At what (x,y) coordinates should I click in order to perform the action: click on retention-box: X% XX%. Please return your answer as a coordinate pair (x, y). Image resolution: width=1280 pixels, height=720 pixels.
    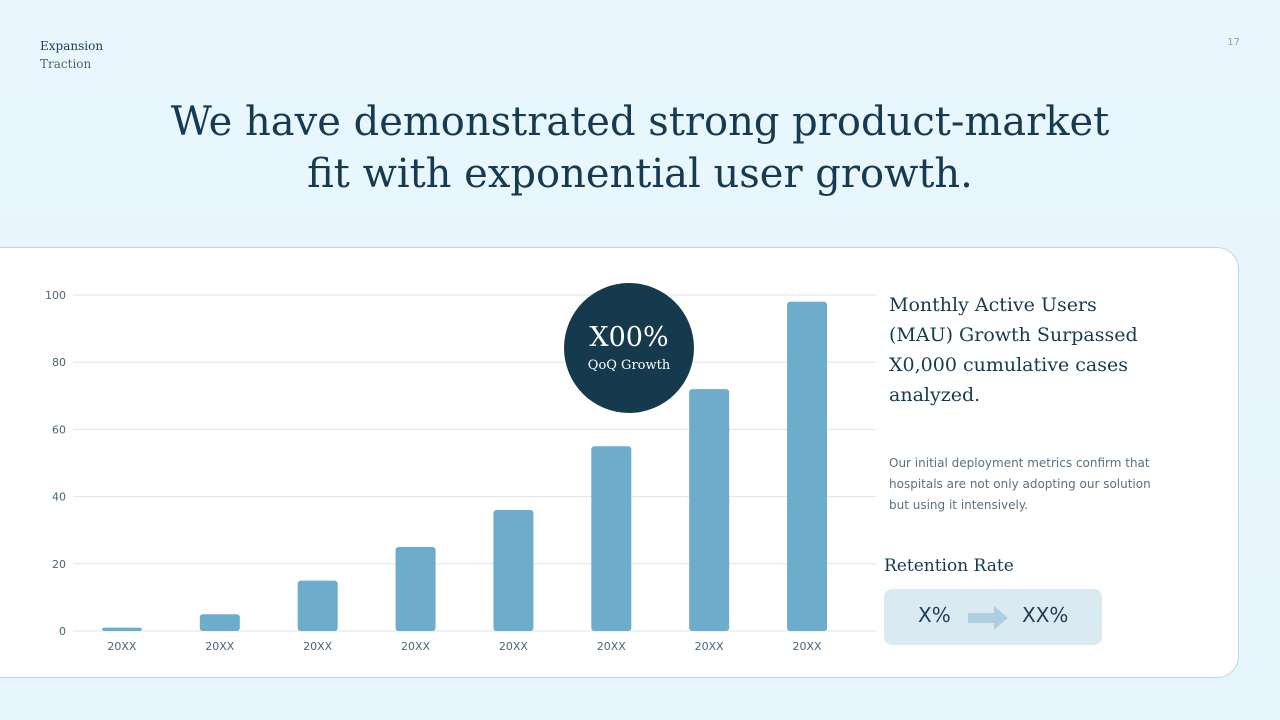
    Looking at the image, I should click on (993, 617).